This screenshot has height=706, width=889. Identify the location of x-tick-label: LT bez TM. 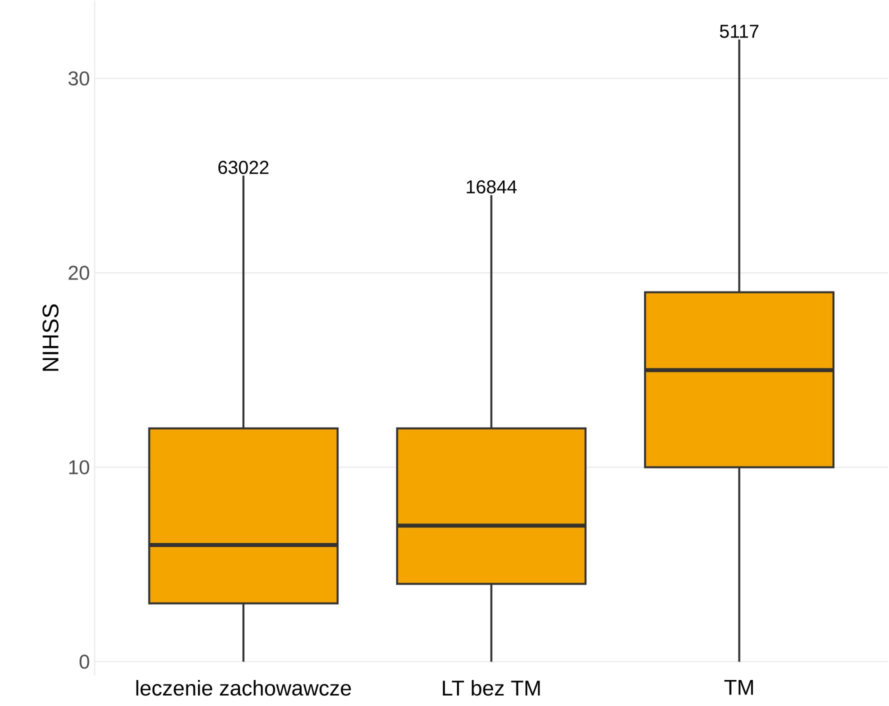
(491, 688).